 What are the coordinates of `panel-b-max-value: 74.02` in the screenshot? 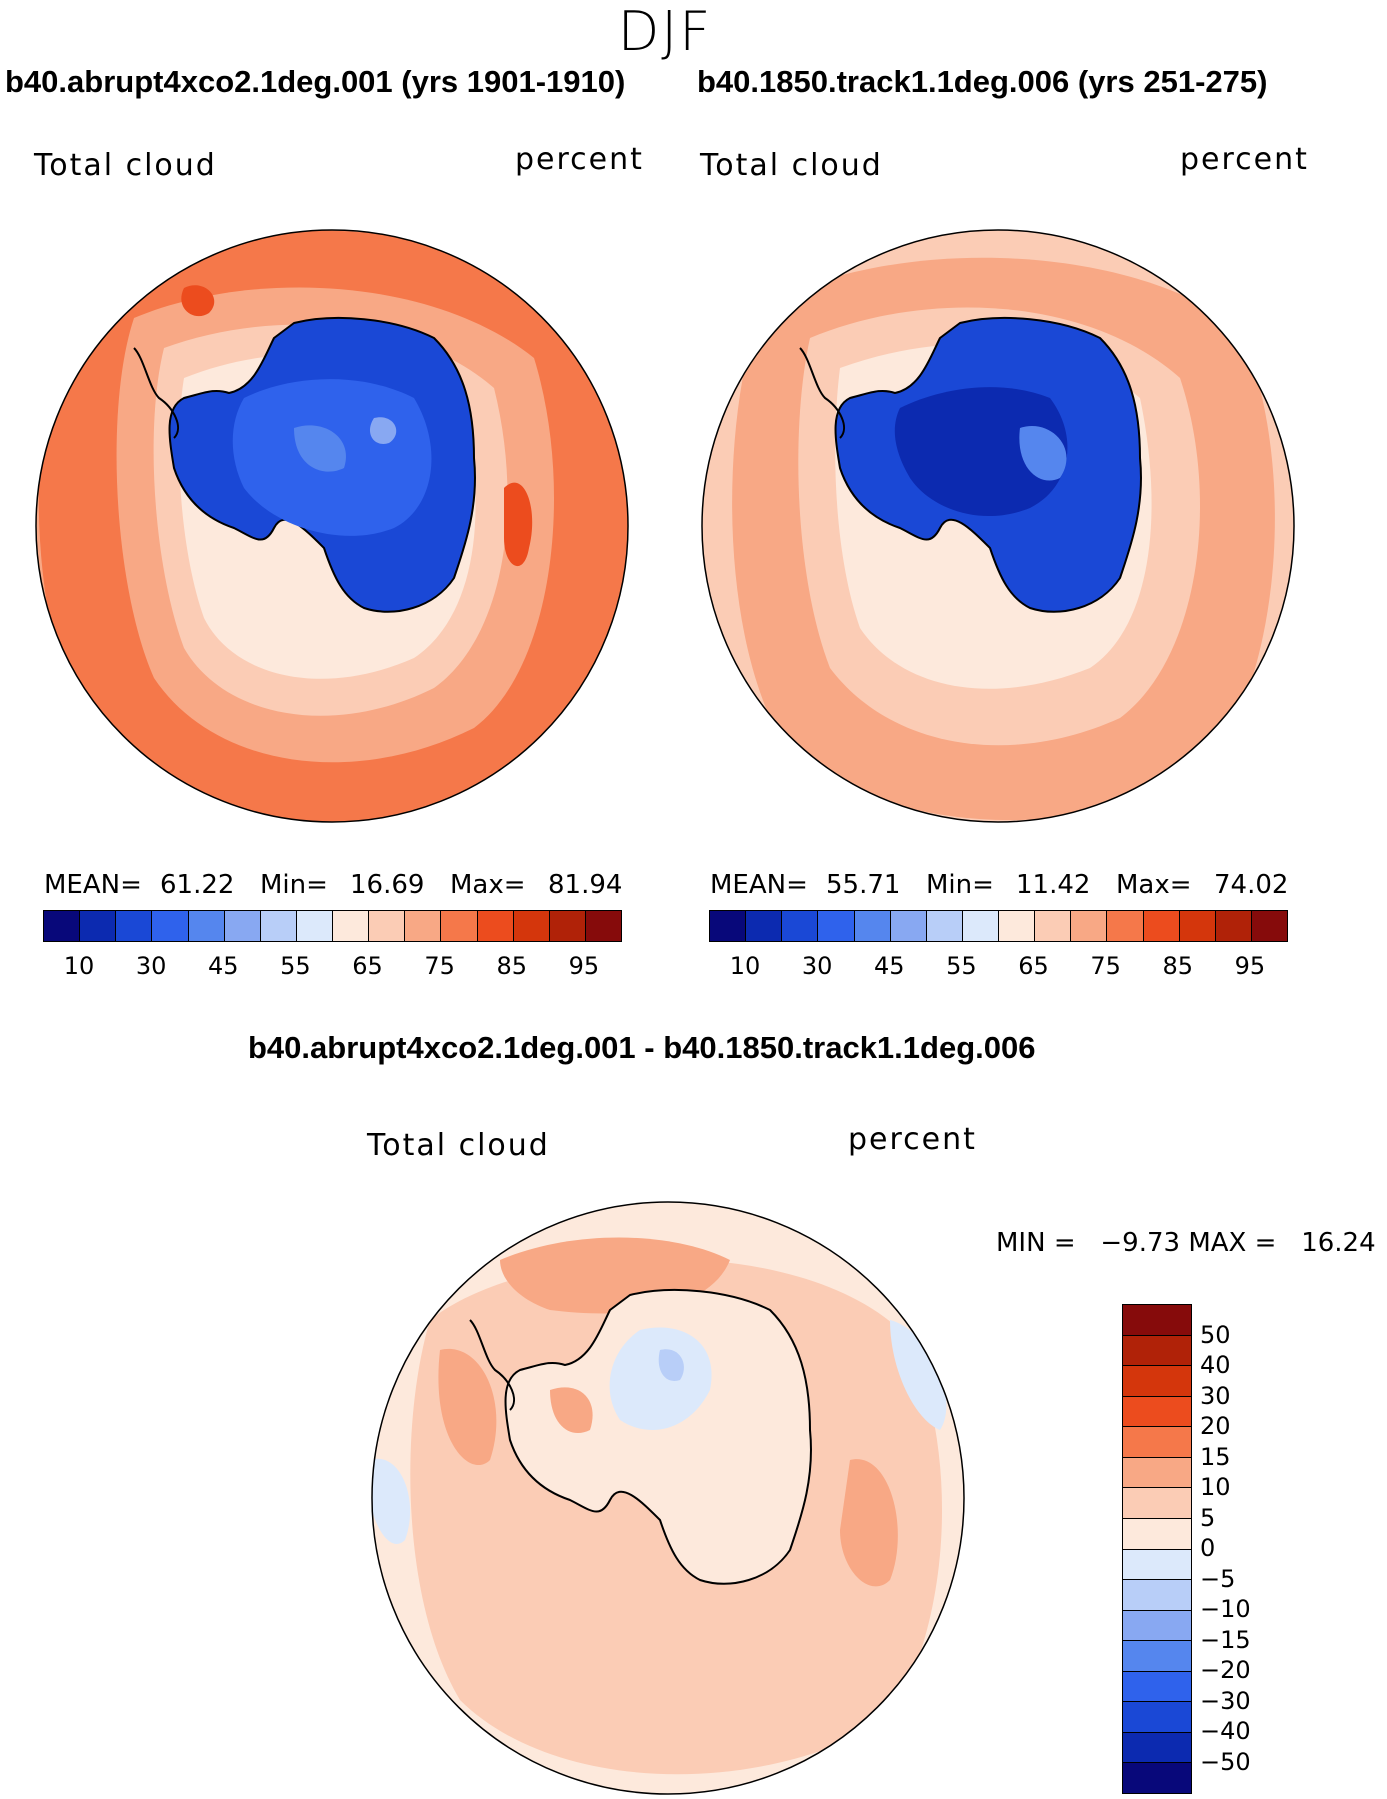 It's located at (1251, 885).